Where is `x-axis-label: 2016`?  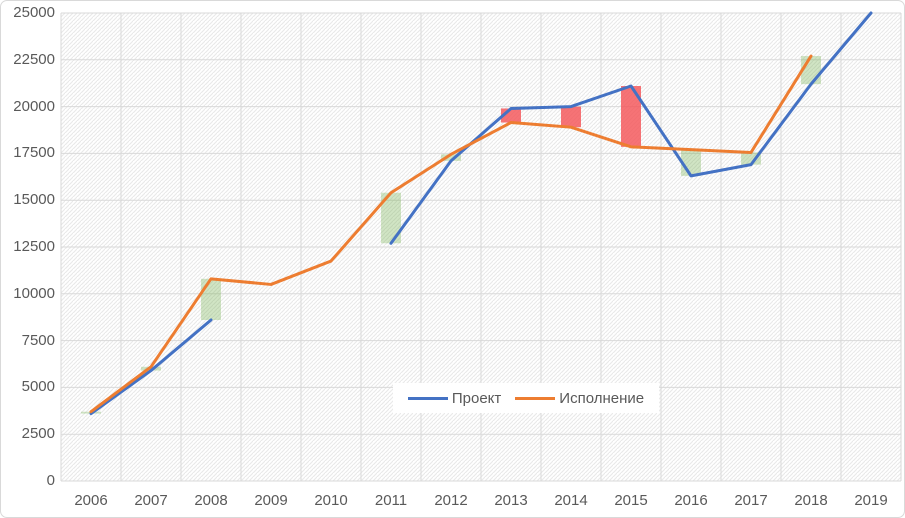 x-axis-label: 2016 is located at coordinates (691, 500).